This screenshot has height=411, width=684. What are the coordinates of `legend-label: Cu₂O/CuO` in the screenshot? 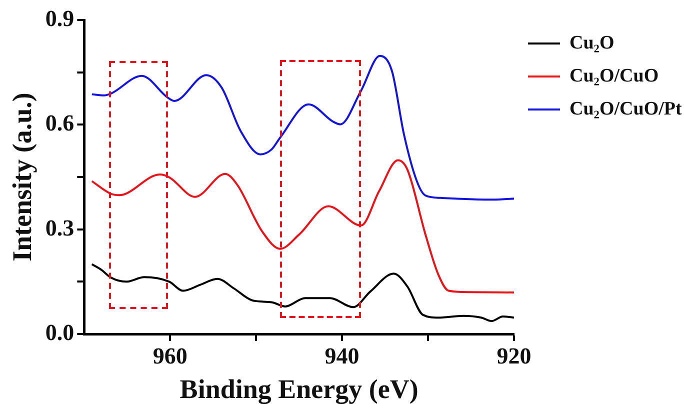 It's located at (614, 75).